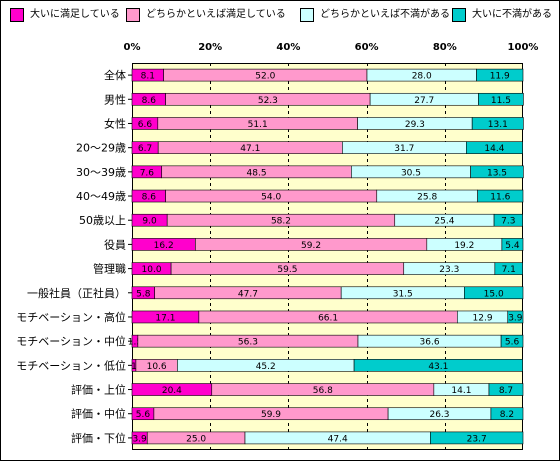 The image size is (560, 461). Describe the element at coordinates (71, 365) in the screenshot. I see `category-label: モチベーション・低位` at that location.